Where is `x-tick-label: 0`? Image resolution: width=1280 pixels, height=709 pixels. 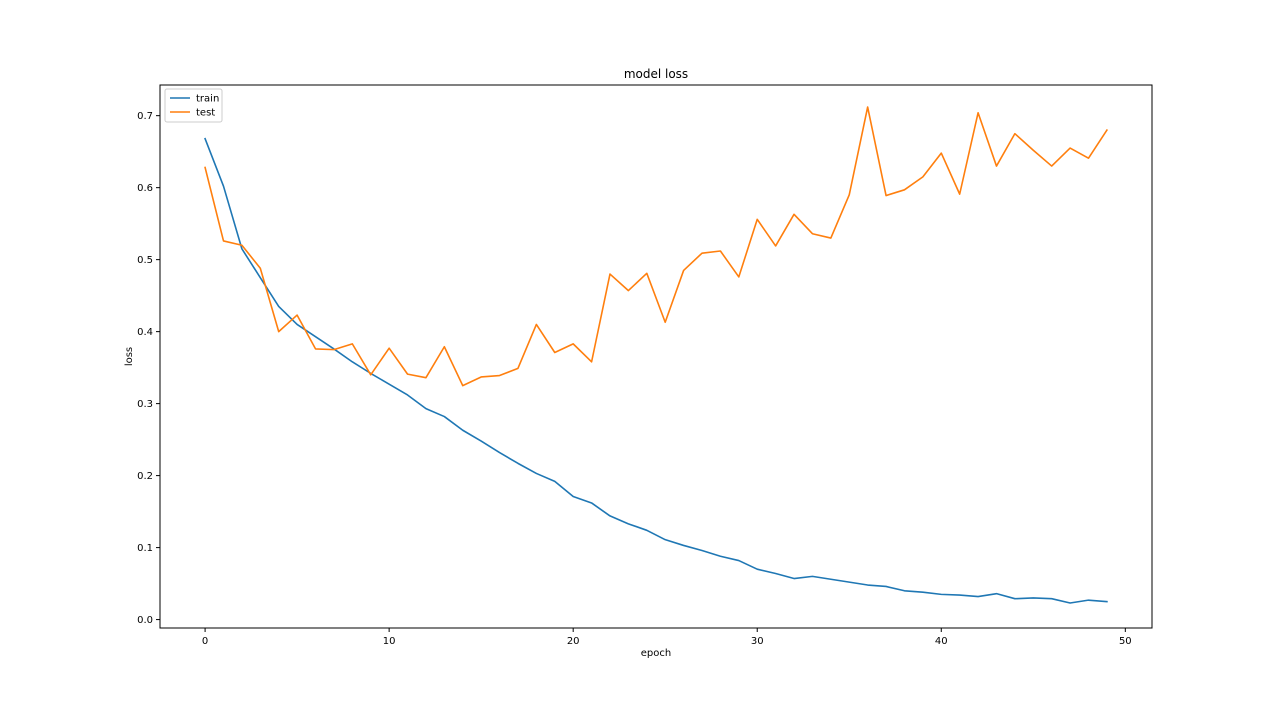 x-tick-label: 0 is located at coordinates (205, 641).